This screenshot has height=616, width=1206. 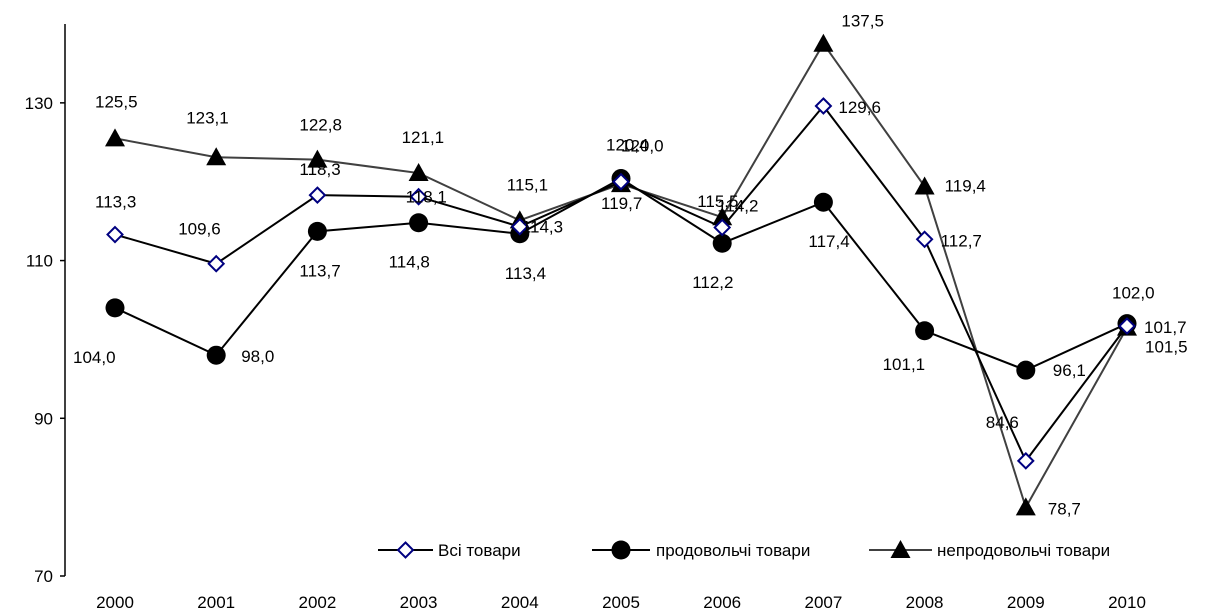 I want to click on x-tick-label: 2005, so click(x=621, y=602).